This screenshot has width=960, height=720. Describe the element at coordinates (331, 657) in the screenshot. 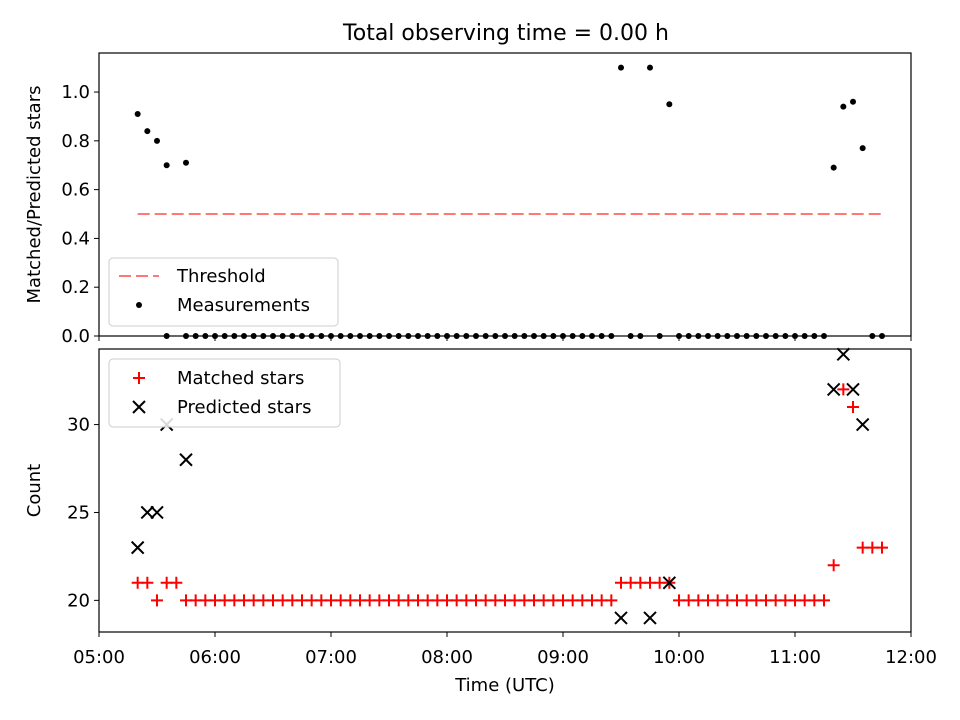

I see `x-tick-label: 07:00` at that location.